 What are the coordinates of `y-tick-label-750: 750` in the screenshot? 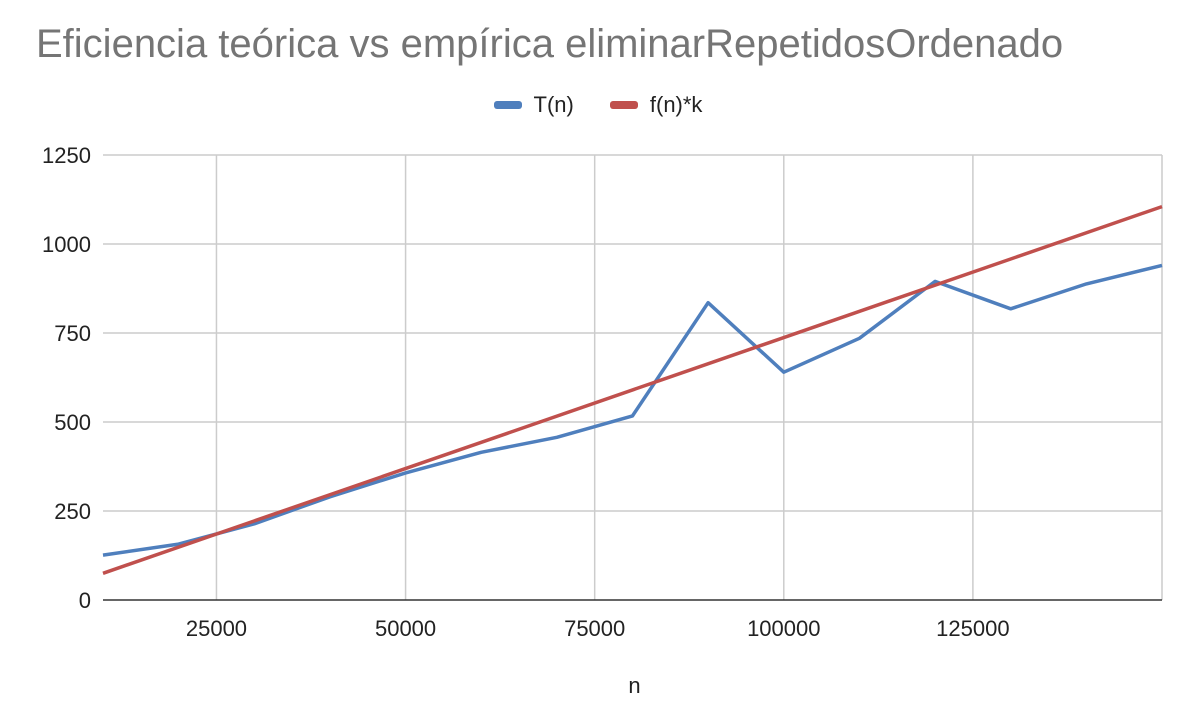 It's located at (72, 333).